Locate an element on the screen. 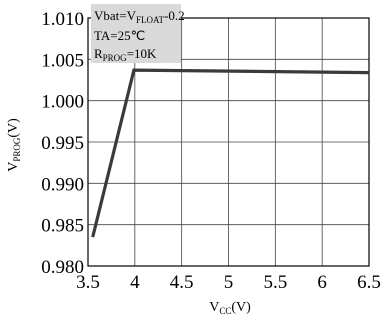 Image resolution: width=384 pixels, height=320 pixels. legend-line-rprog: RPROG=10K is located at coordinates (125, 54).